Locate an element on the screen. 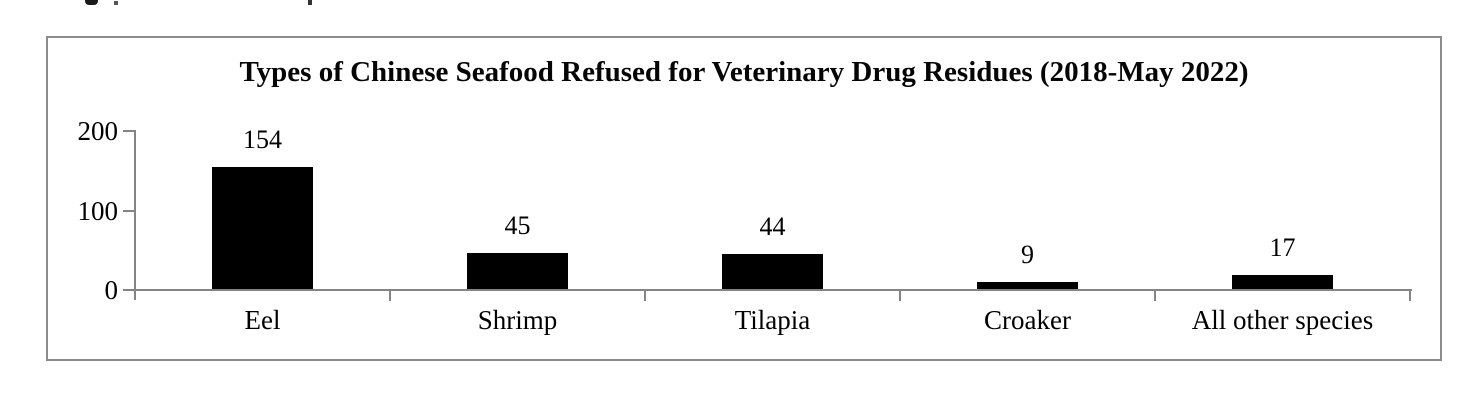 Image resolution: width=1480 pixels, height=408 pixels. bar-value-label: 44 is located at coordinates (772, 226).